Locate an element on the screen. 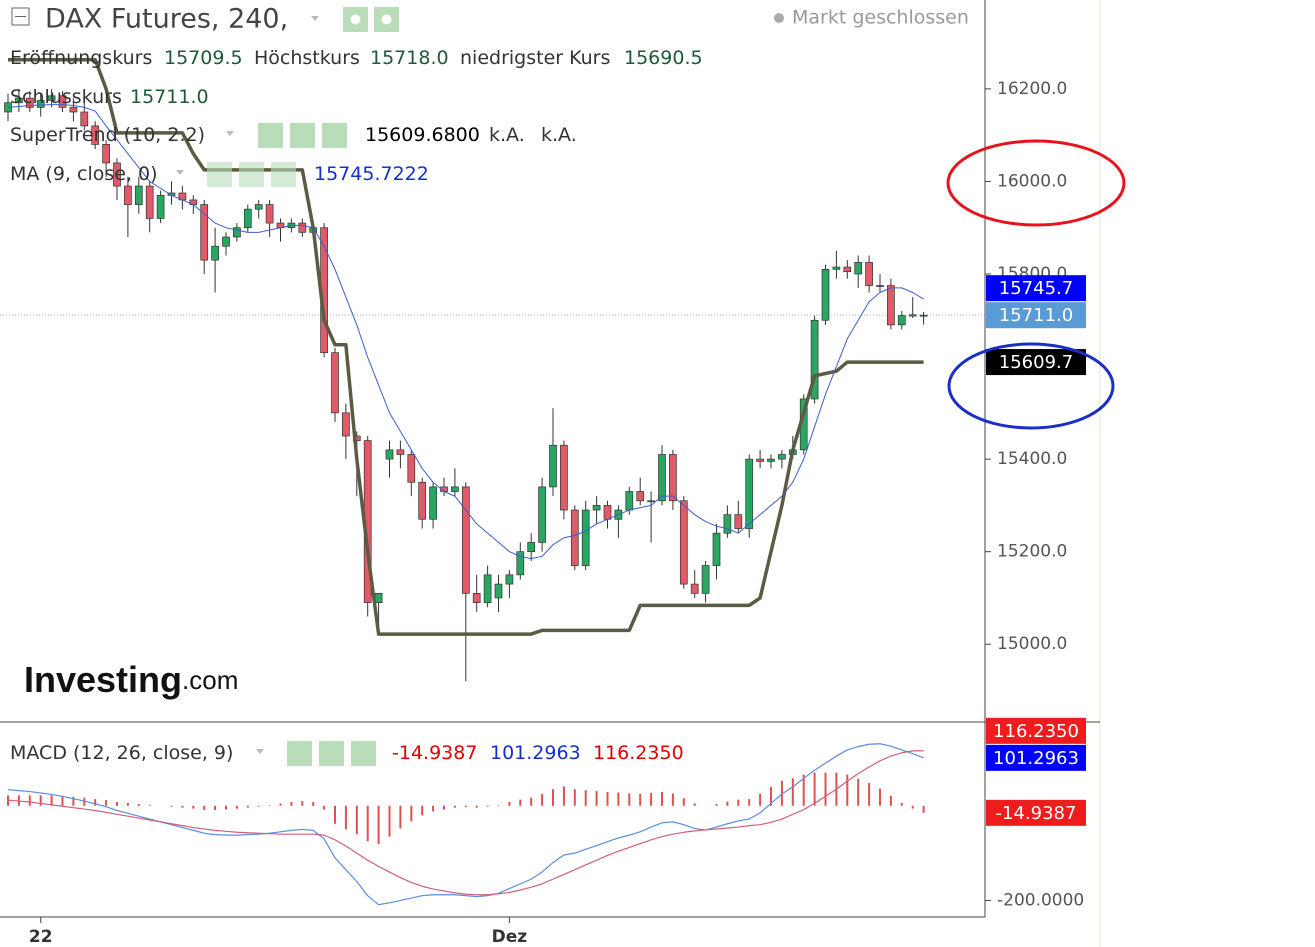 The width and height of the screenshot is (1315, 947). price-tag-label: 15745.7 is located at coordinates (1036, 288).